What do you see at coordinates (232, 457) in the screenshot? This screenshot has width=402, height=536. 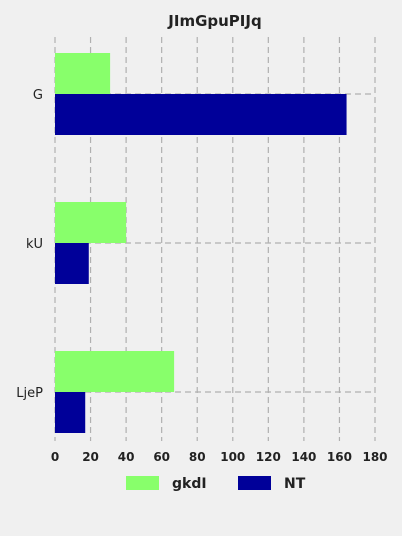 I see `x-tick-label-5: 100` at bounding box center [232, 457].